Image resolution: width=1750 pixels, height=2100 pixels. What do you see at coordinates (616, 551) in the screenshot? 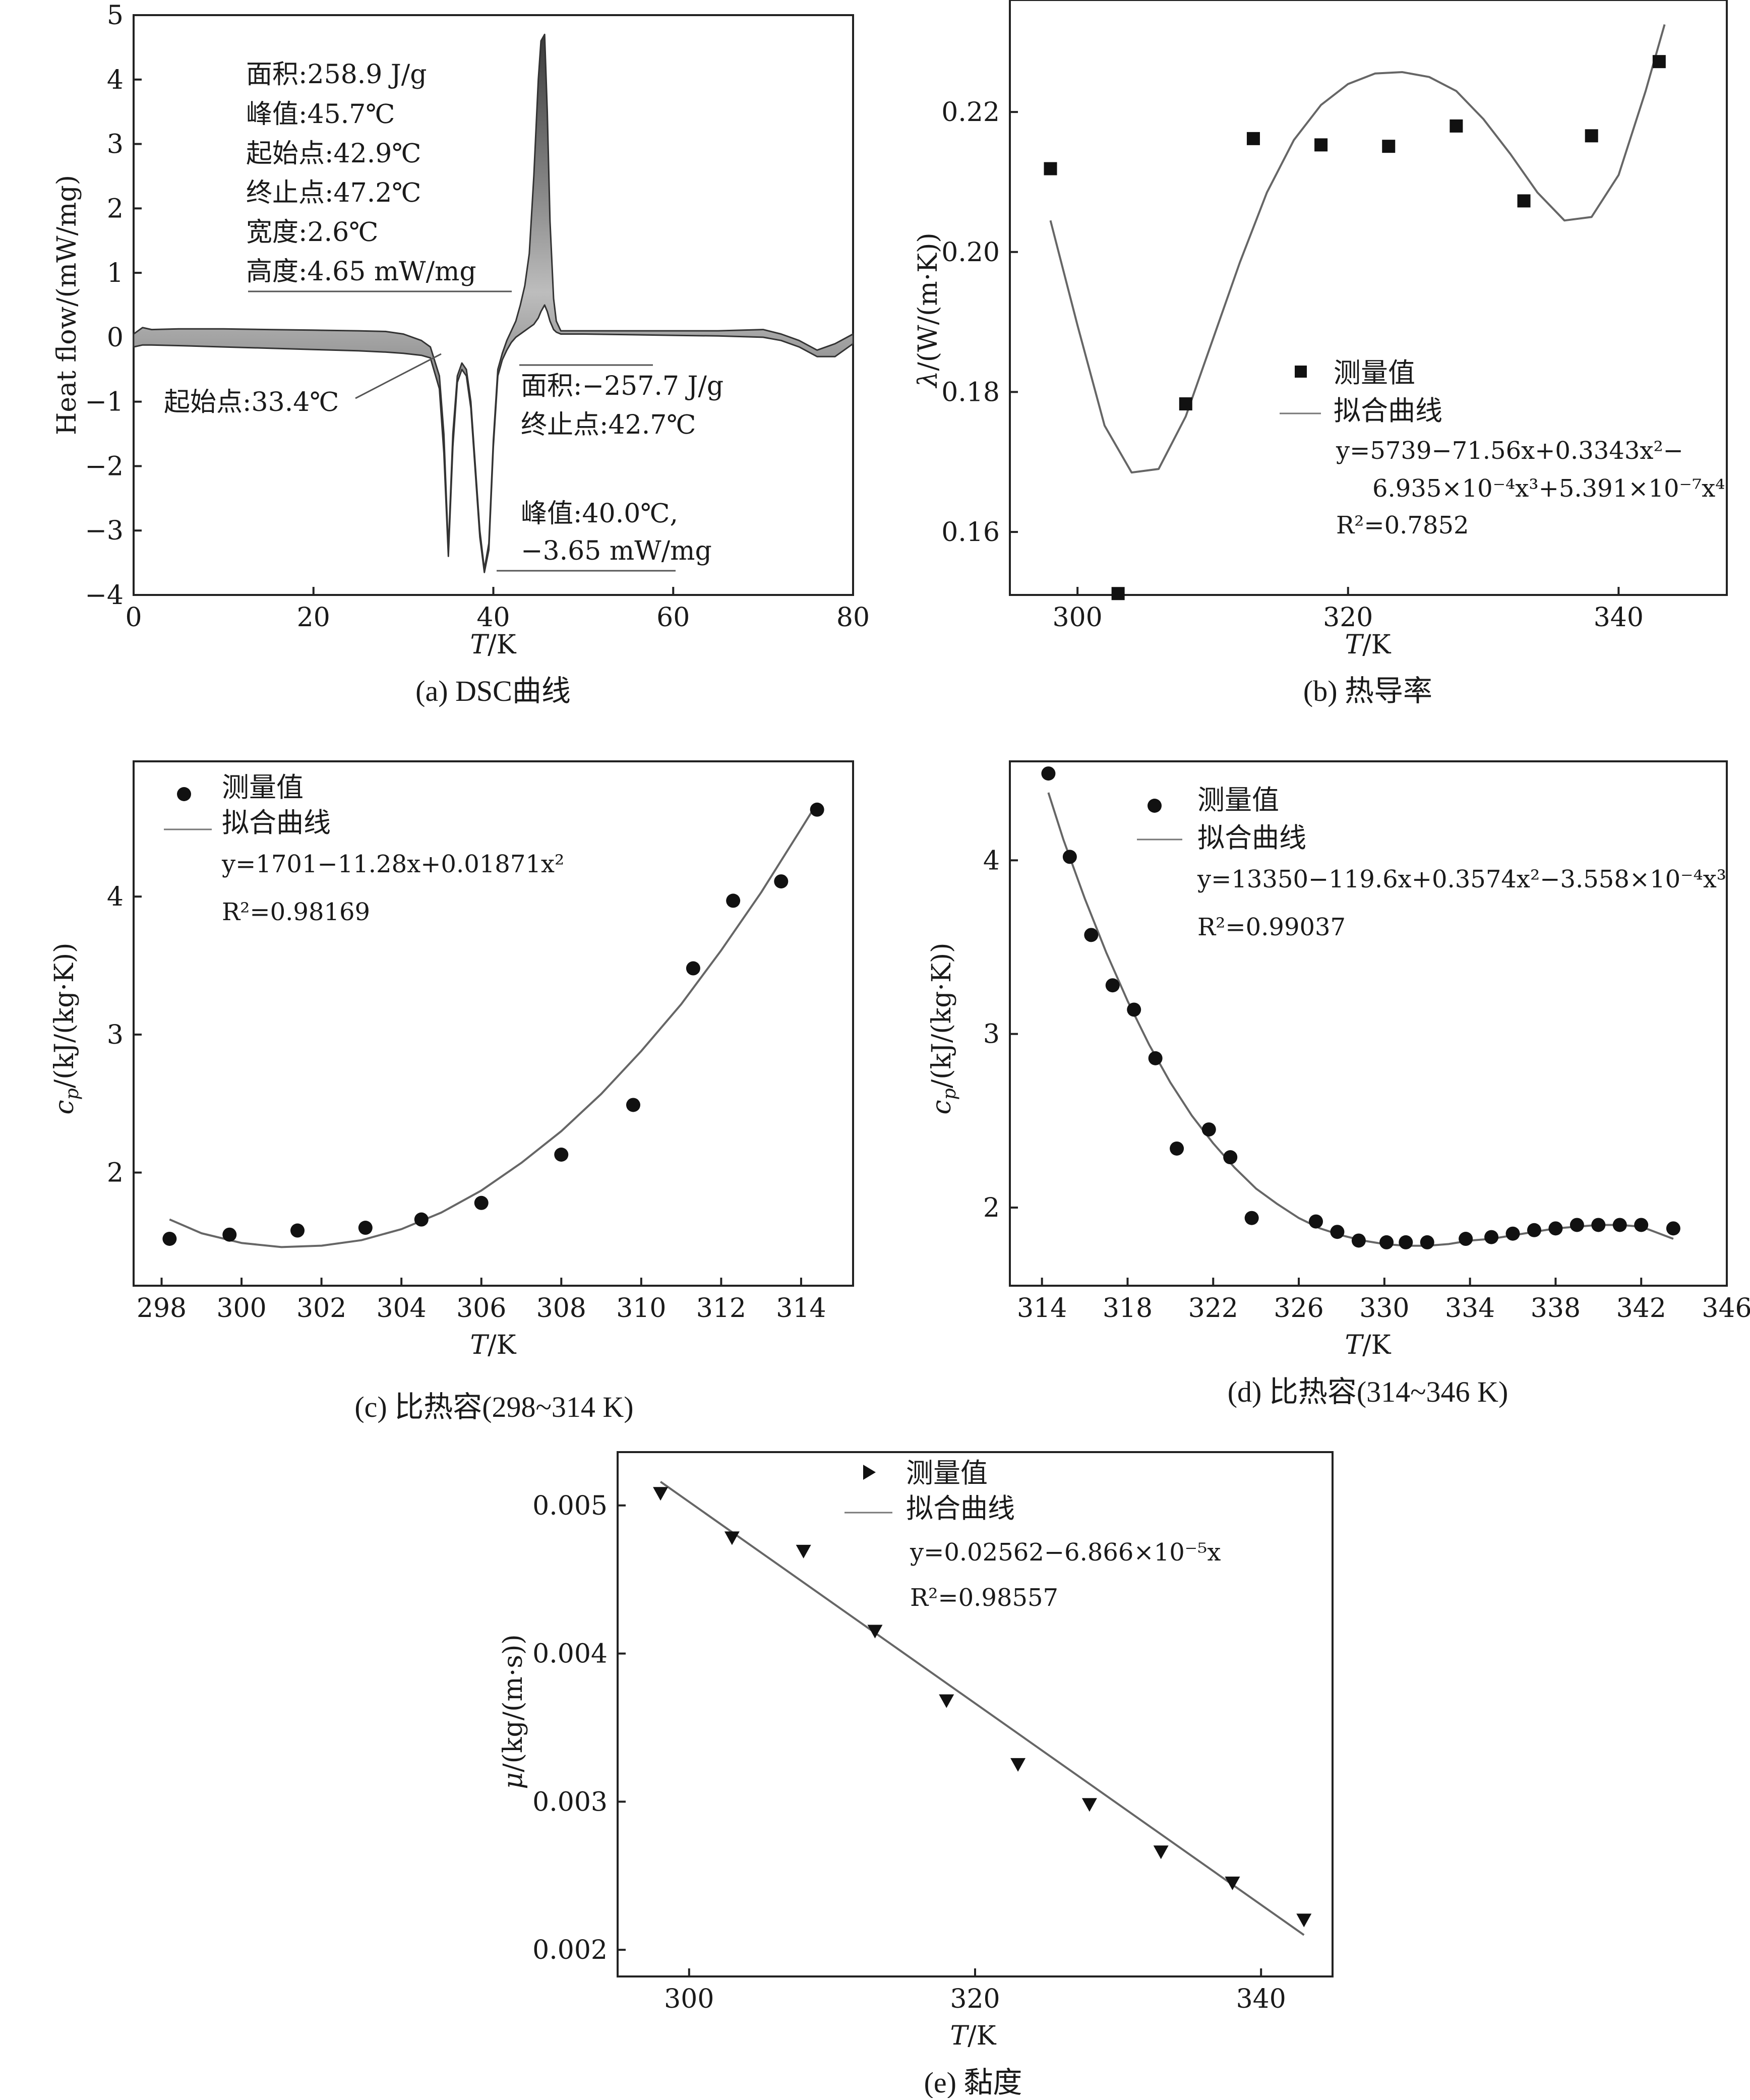
I see `ann-peak-neg-value: −3.65 mW/mg` at bounding box center [616, 551].